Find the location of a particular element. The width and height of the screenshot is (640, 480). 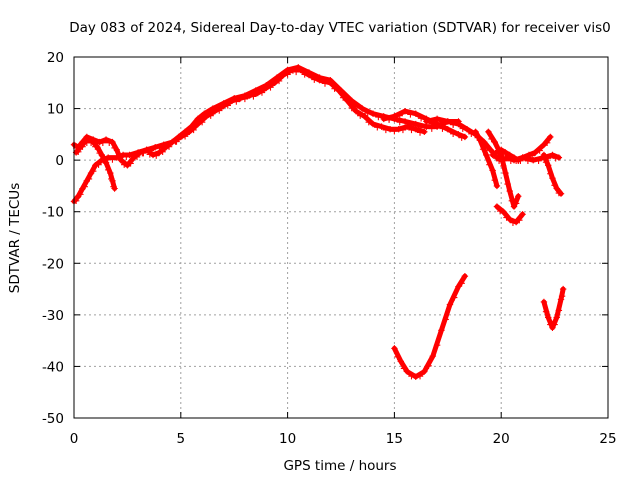

x-tick-label: 15 is located at coordinates (394, 439).